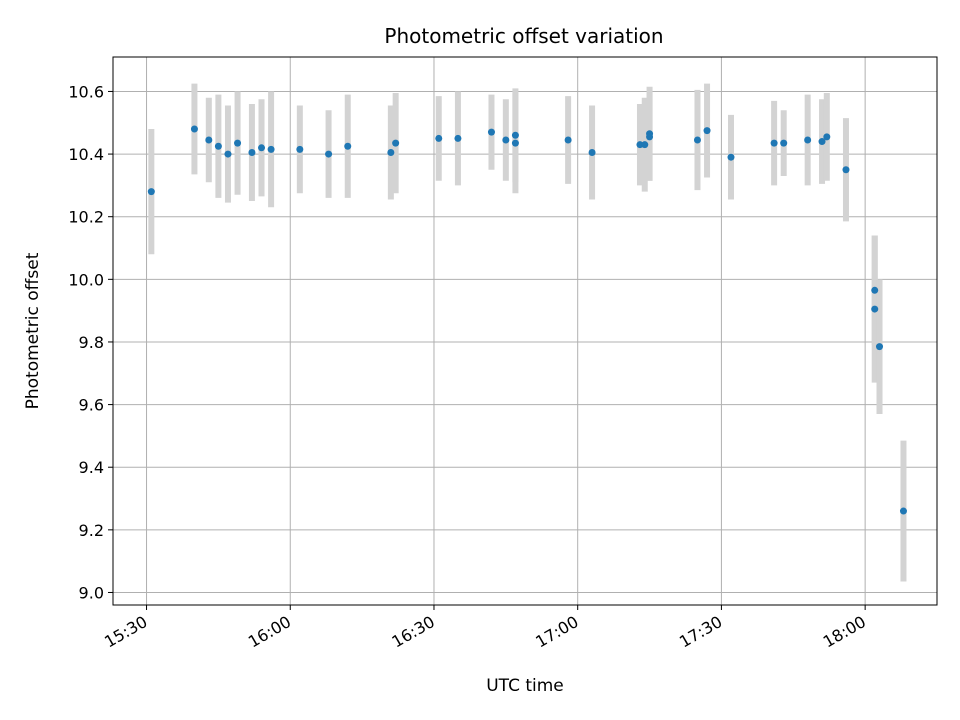  I want to click on chart-title: Photometric offset variation, so click(523, 36).